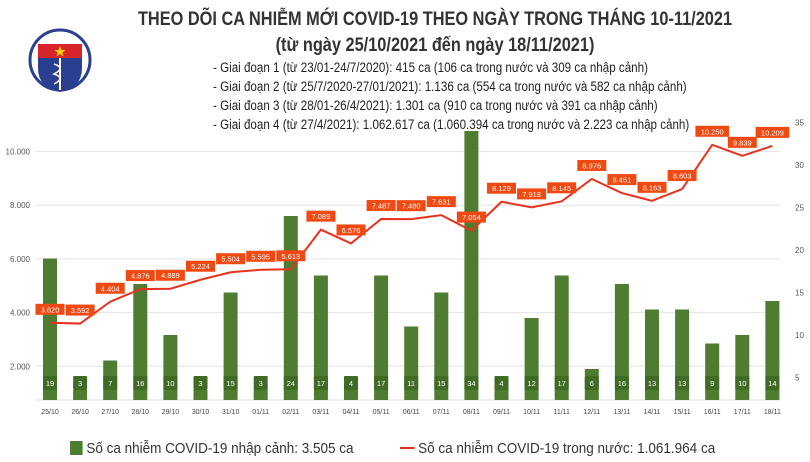 The height and width of the screenshot is (462, 810). I want to click on left-axis-tick: 10.000, so click(18, 152).